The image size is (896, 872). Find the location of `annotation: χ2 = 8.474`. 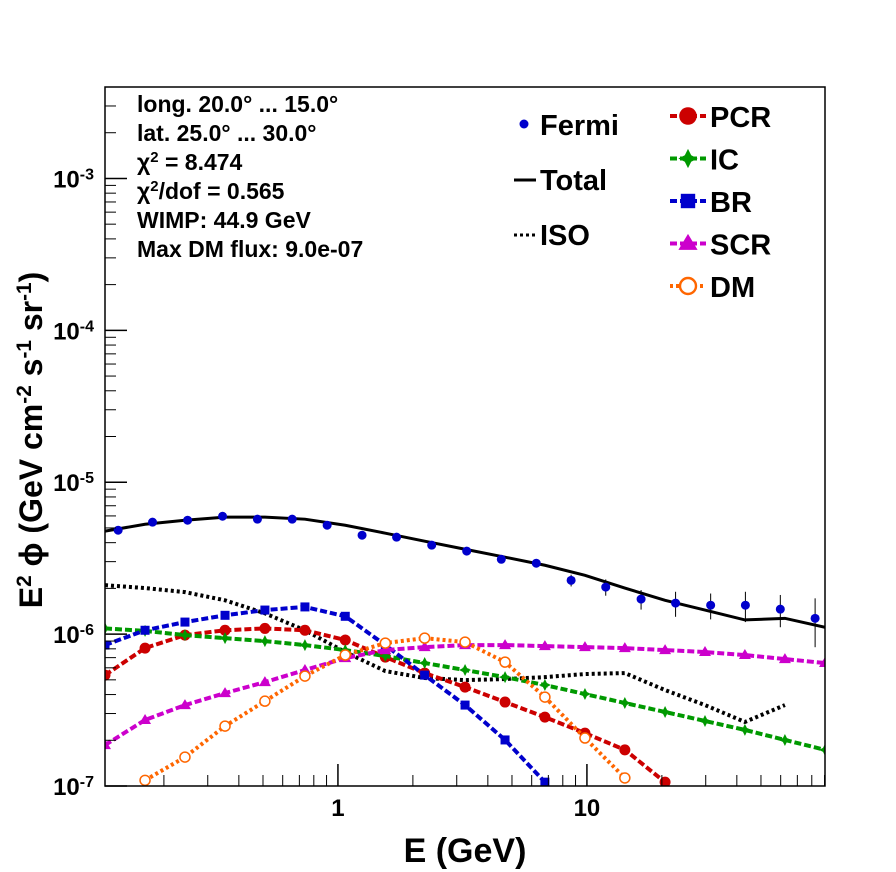

annotation: χ2 = 8.474 is located at coordinates (190, 162).